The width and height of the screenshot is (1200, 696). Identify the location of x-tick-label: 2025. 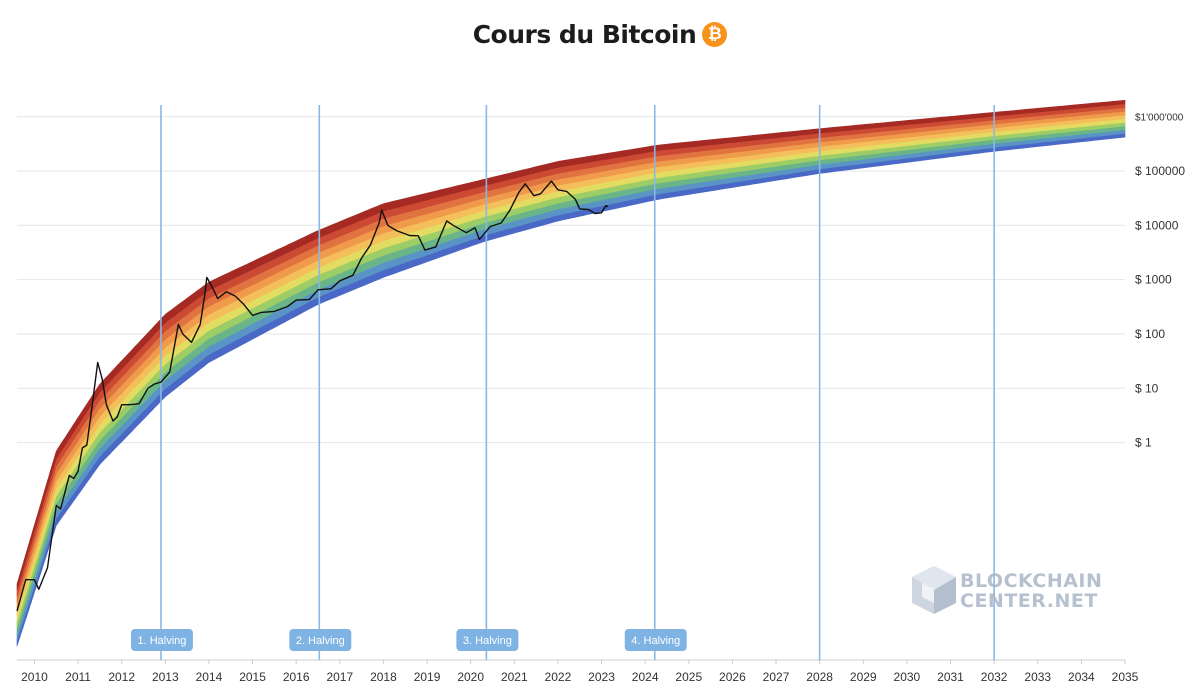
(688, 677).